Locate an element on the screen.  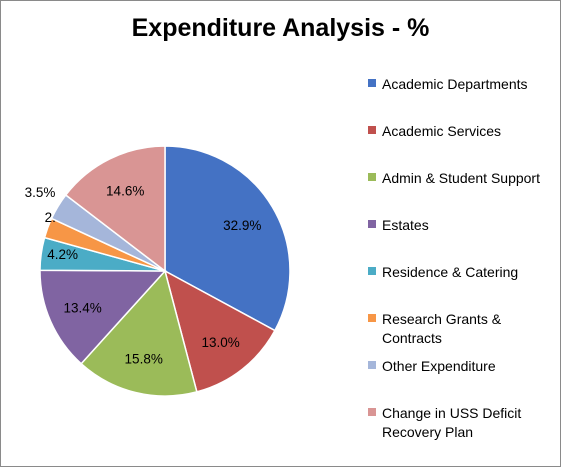
data-label-change-in-uss-deficit-recovery-plan: 14.6% is located at coordinates (125, 190).